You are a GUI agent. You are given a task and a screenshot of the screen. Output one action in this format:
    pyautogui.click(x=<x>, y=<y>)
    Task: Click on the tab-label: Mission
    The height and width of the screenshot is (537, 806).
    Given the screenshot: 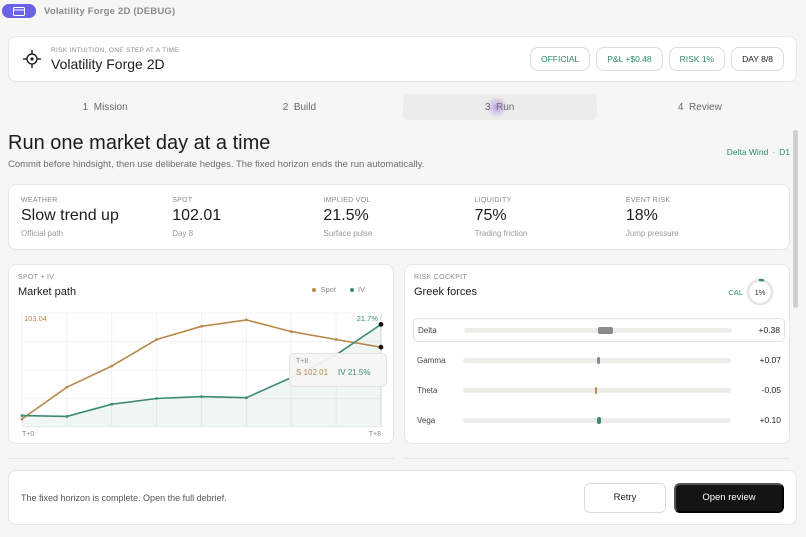 What is the action you would take?
    pyautogui.click(x=110, y=107)
    